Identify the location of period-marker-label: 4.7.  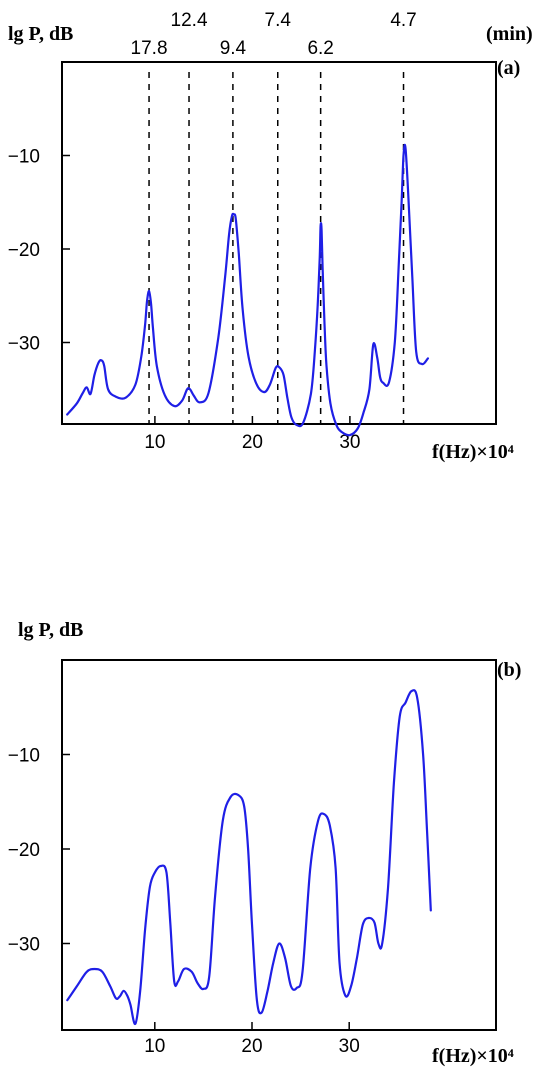
(403, 20).